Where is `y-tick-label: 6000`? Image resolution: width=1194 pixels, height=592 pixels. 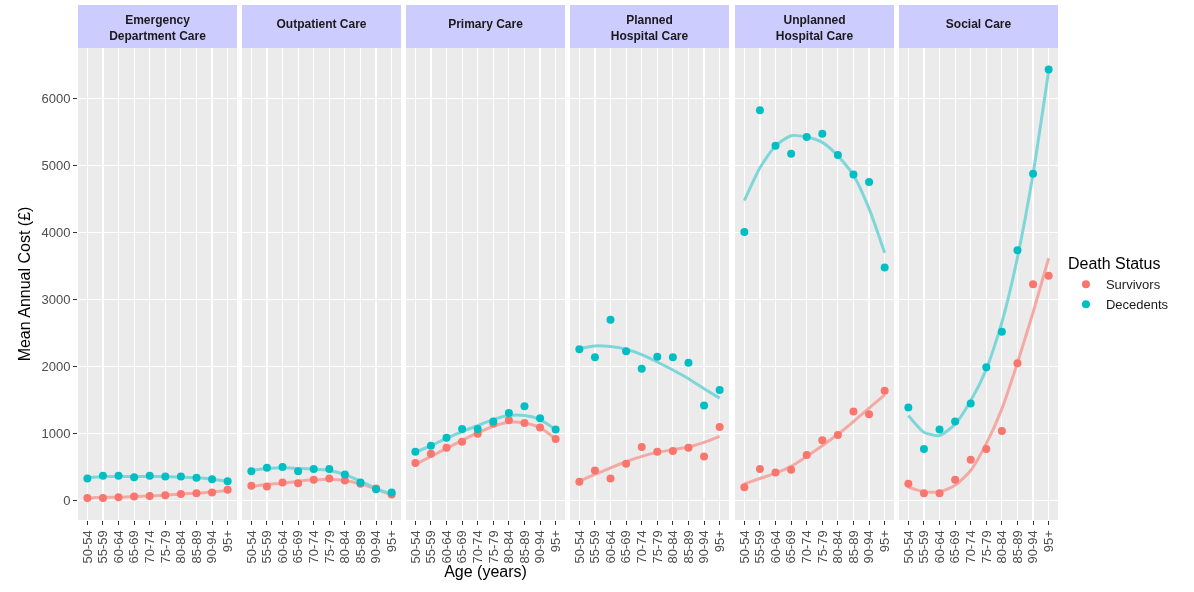
y-tick-label: 6000 is located at coordinates (56, 99).